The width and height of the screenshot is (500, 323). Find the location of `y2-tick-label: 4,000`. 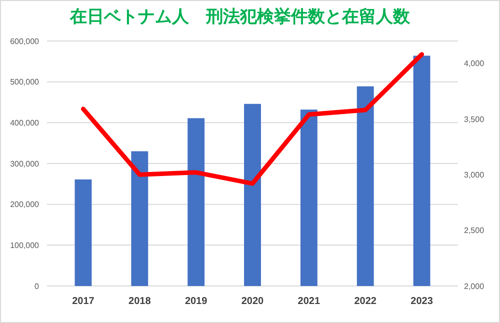

y2-tick-label: 4,000 is located at coordinates (474, 63).